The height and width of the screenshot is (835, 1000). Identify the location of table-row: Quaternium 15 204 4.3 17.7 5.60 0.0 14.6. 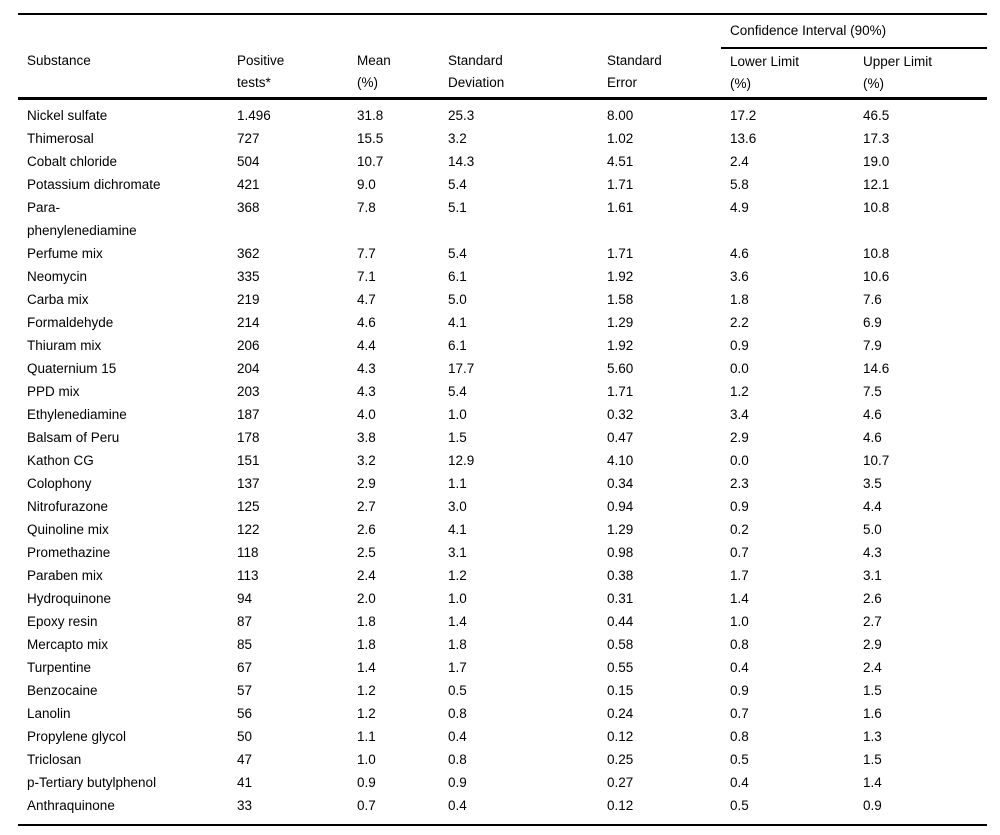
(502, 368).